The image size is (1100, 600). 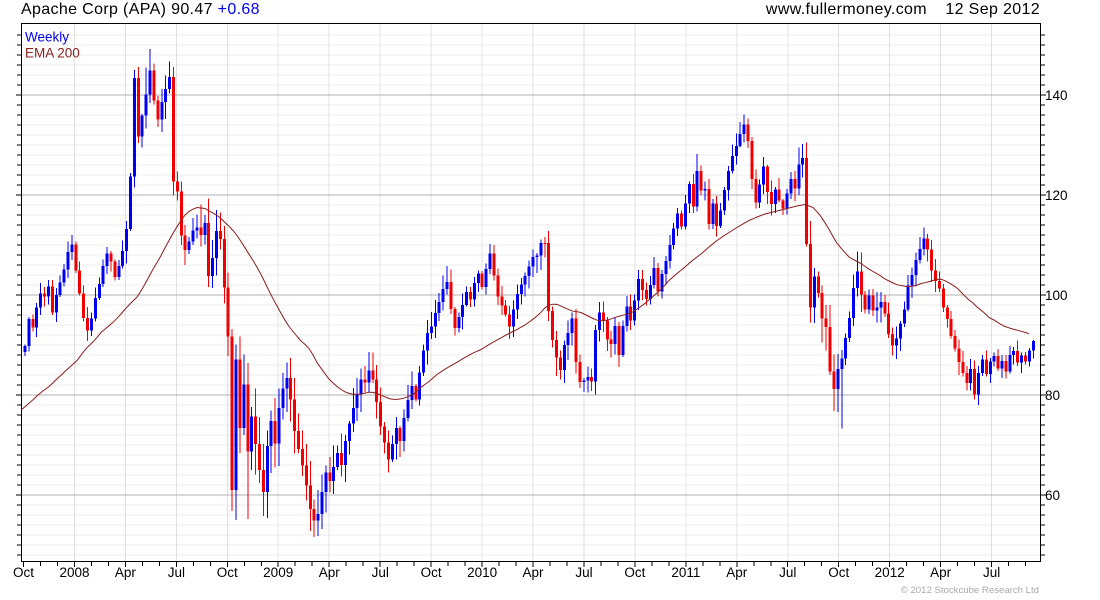 I want to click on svg-text: 120, so click(x=1056, y=195).